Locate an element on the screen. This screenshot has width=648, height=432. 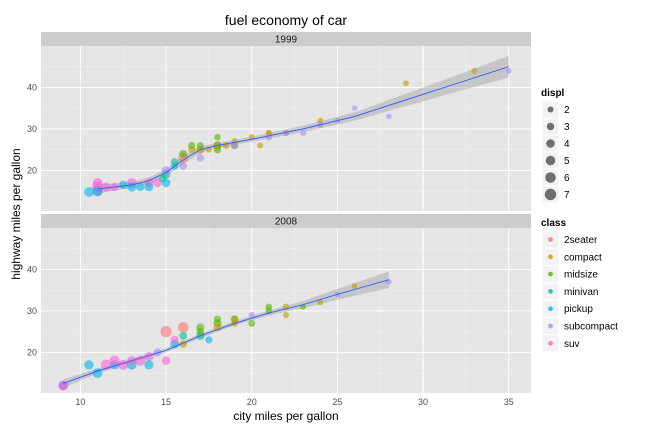
size-legend: displ 2 3 4 5 6 7 is located at coordinates (555, 146).